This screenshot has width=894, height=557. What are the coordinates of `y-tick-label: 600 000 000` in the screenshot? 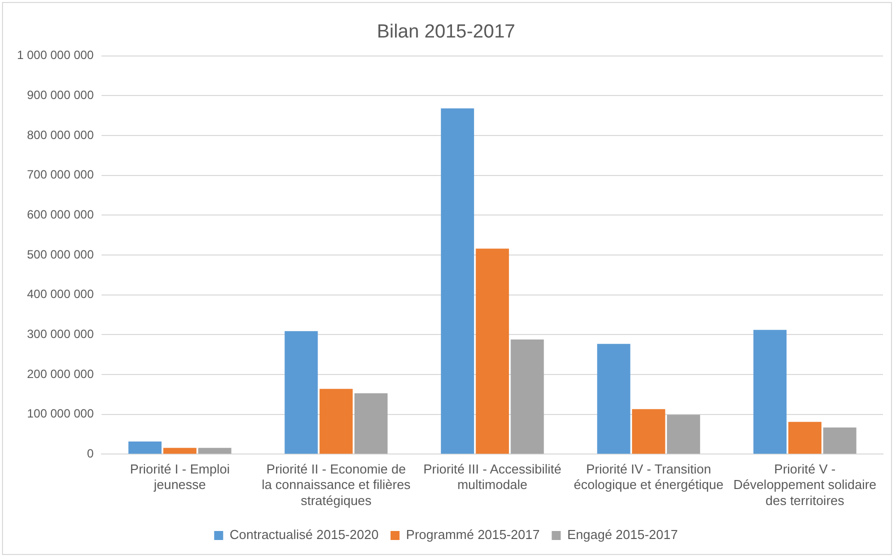 It's located at (60, 214).